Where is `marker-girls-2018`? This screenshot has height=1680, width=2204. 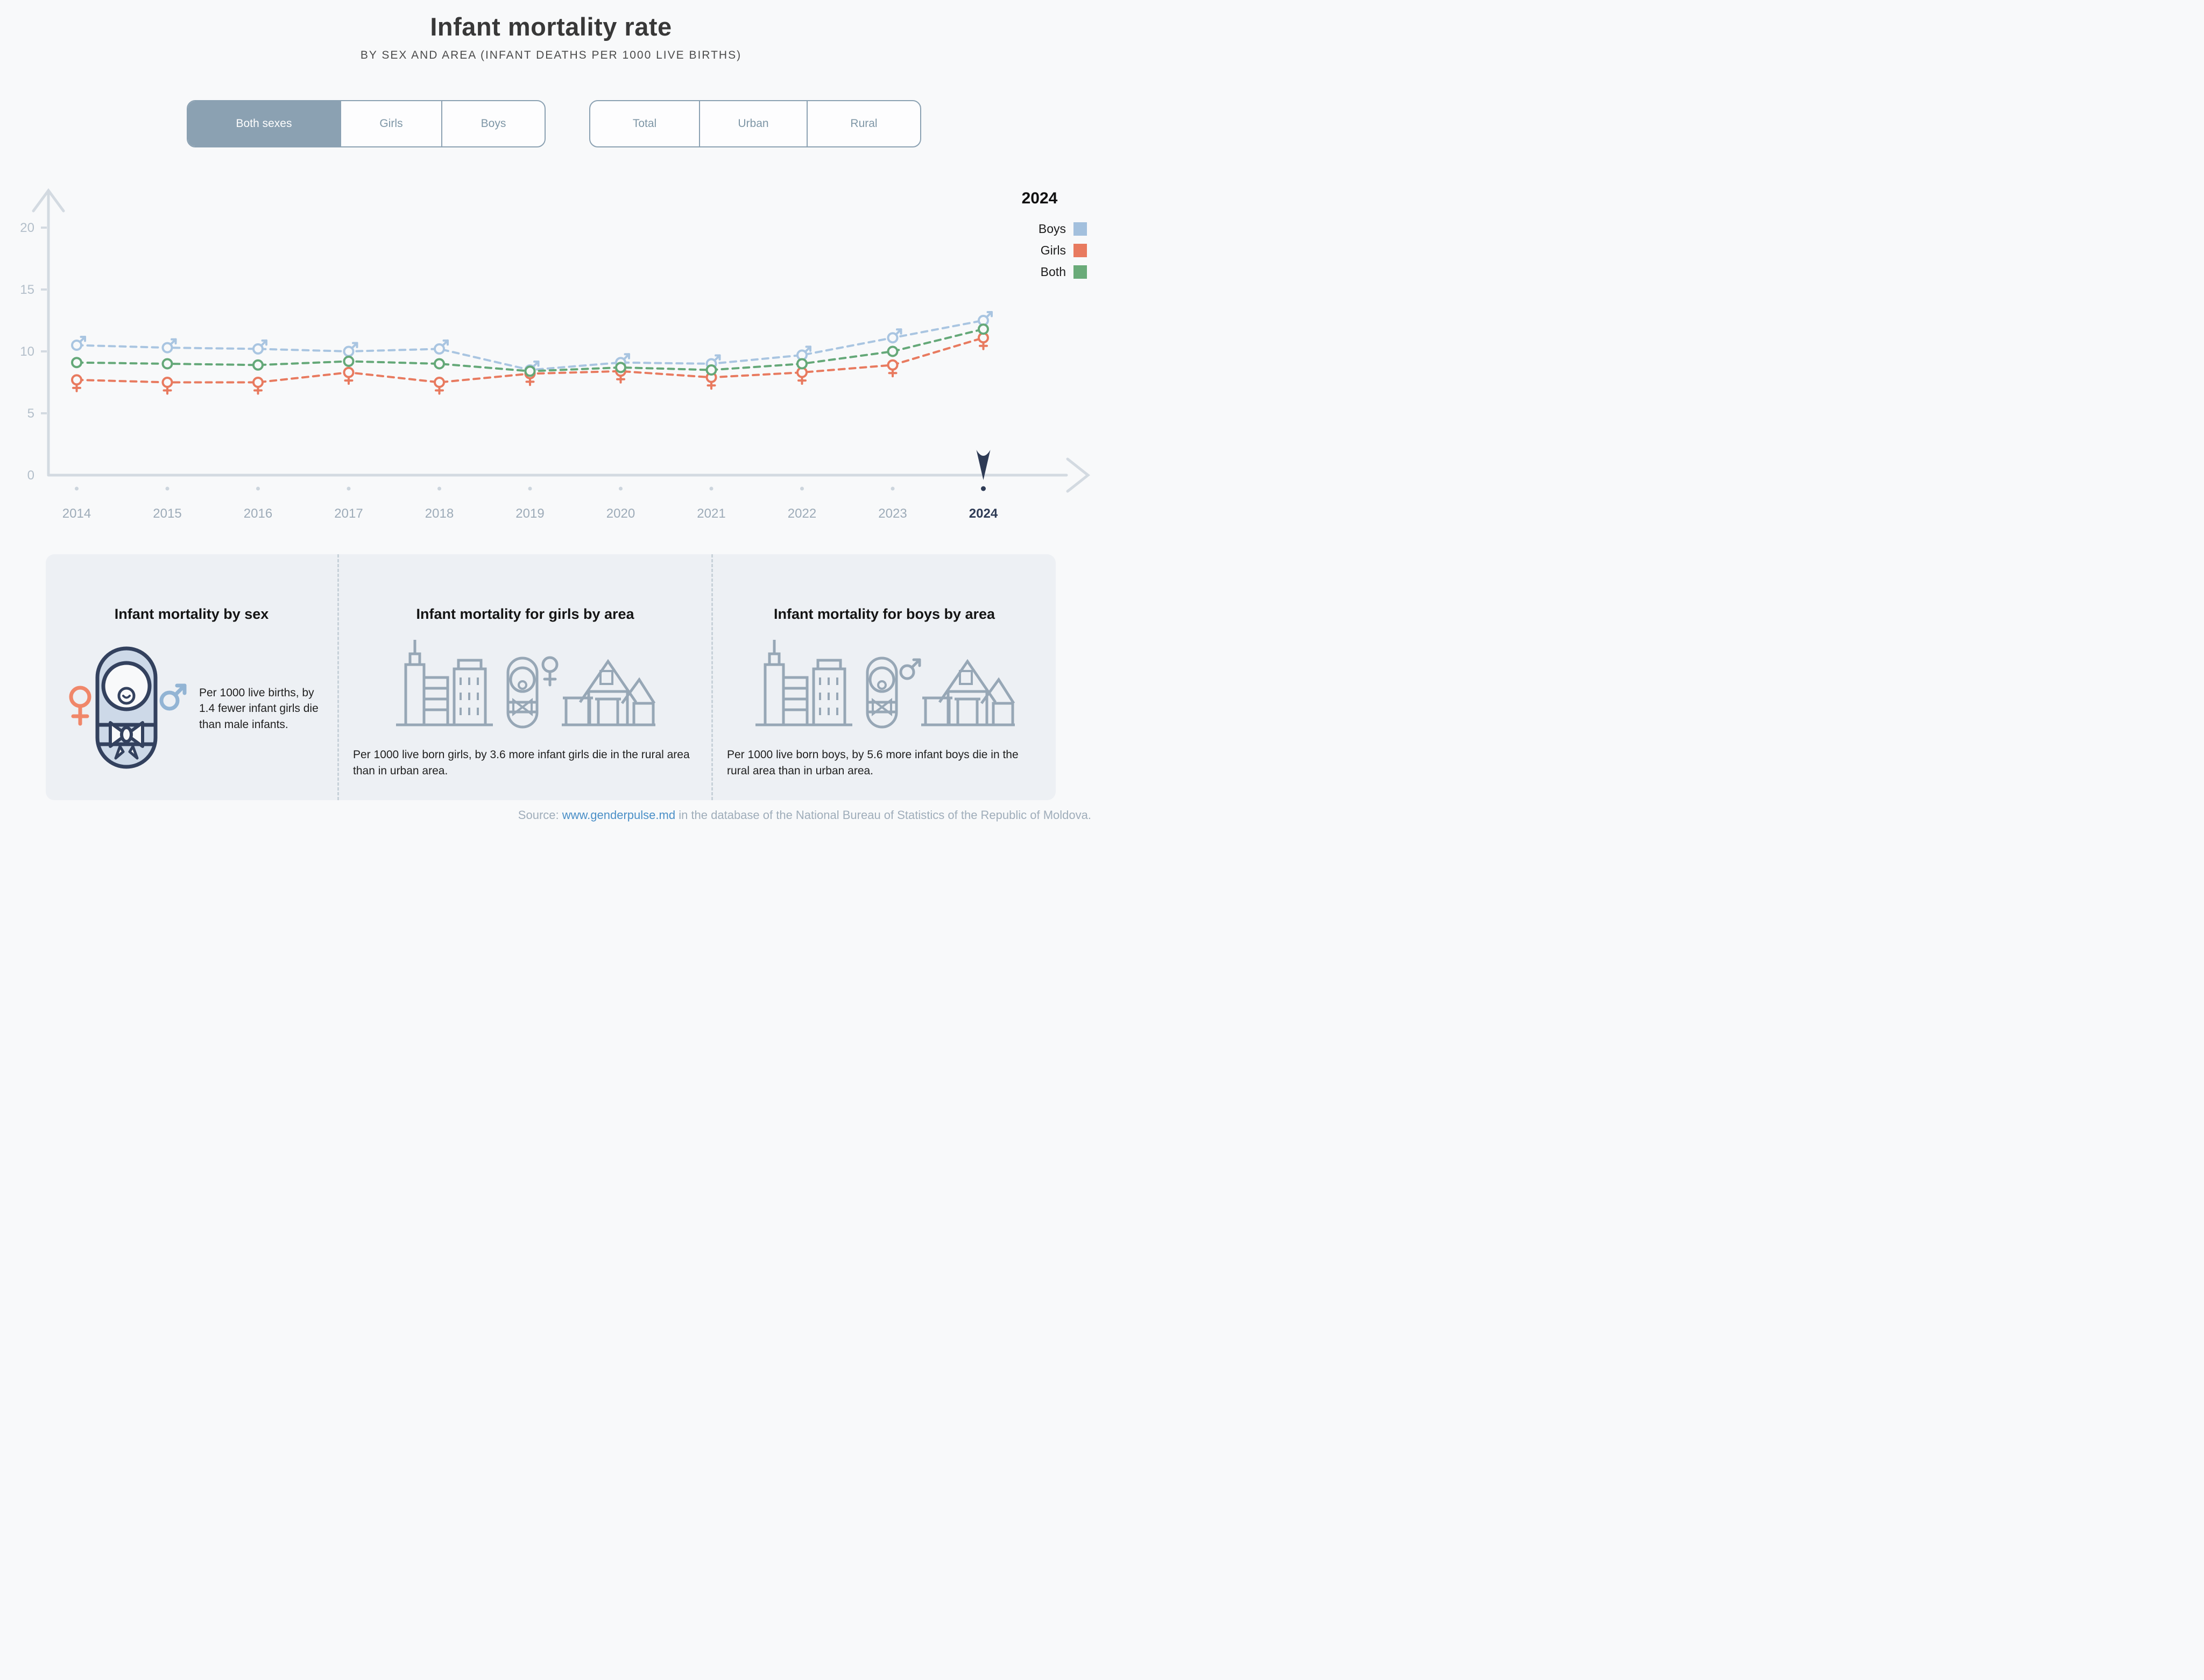 marker-girls-2018 is located at coordinates (439, 386).